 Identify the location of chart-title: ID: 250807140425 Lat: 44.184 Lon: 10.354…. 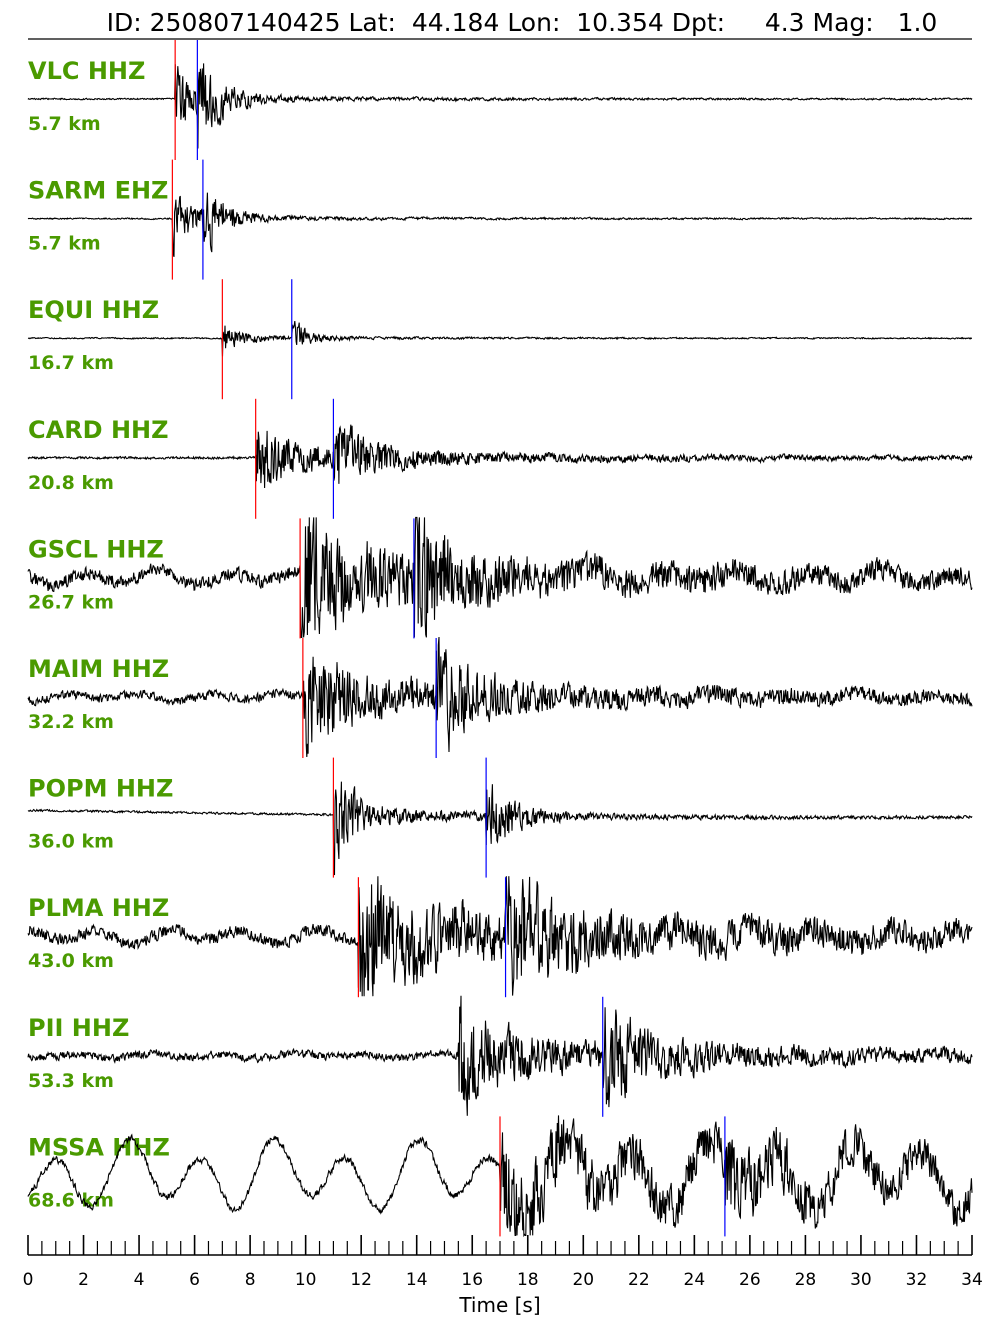
(522, 22).